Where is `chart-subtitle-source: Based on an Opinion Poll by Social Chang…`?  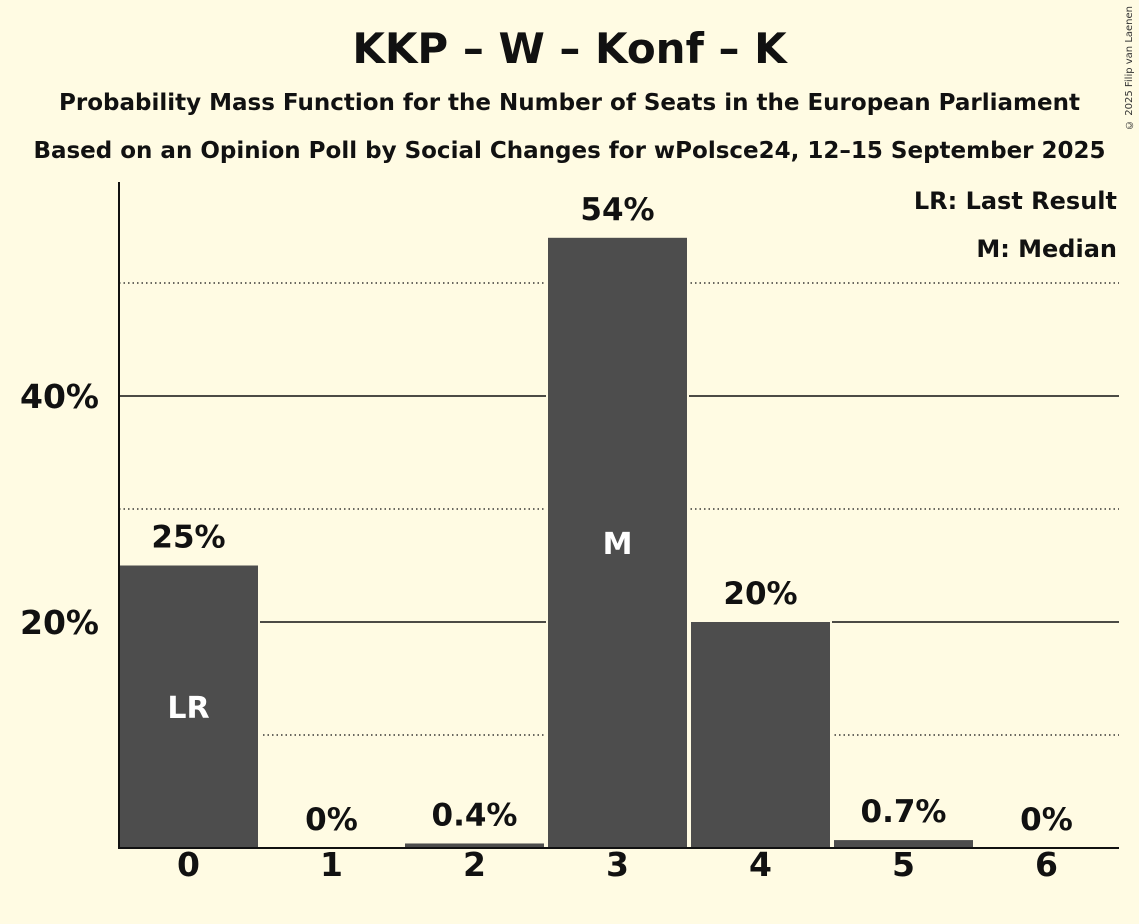
chart-subtitle-source: Based on an Opinion Poll by Social Chang… is located at coordinates (569, 151).